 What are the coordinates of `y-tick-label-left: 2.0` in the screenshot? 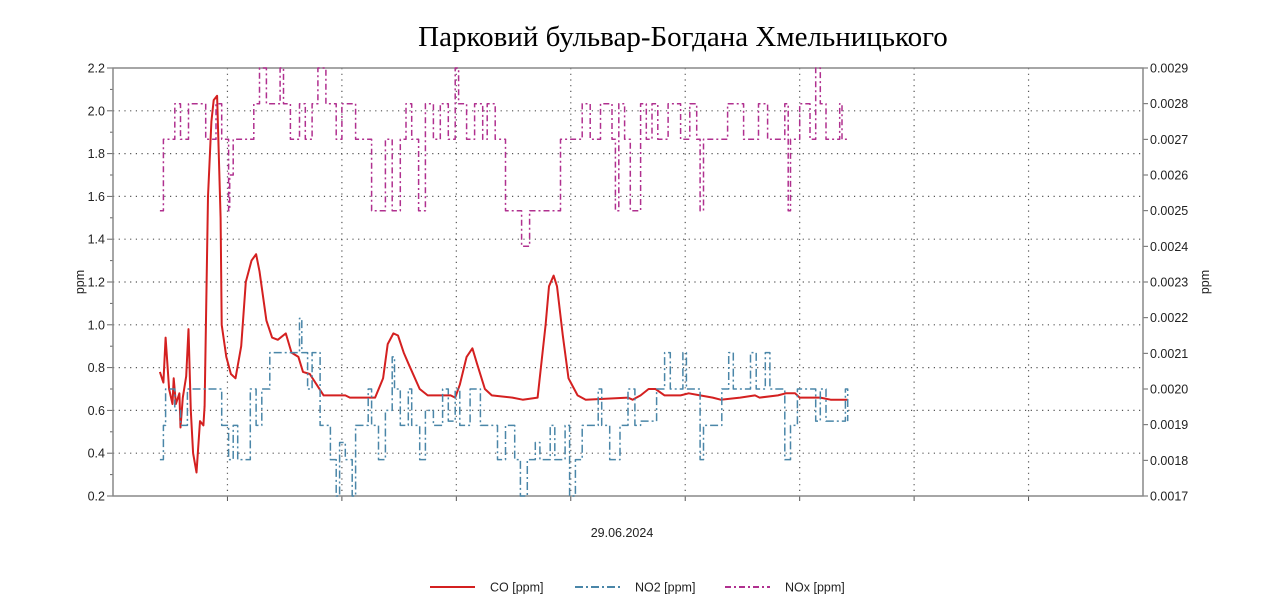 It's located at (96, 111).